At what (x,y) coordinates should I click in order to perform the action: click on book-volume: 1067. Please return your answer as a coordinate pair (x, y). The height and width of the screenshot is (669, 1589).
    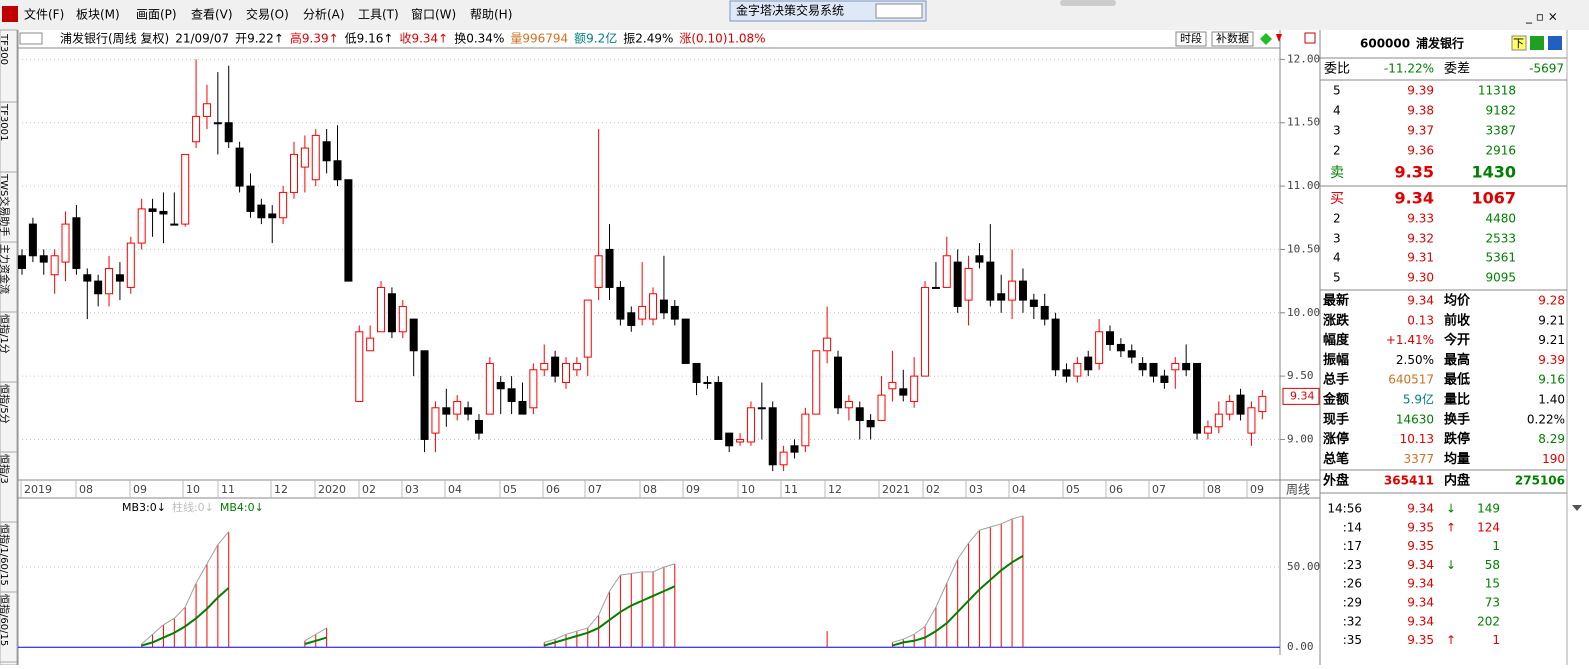
    Looking at the image, I should click on (1493, 198).